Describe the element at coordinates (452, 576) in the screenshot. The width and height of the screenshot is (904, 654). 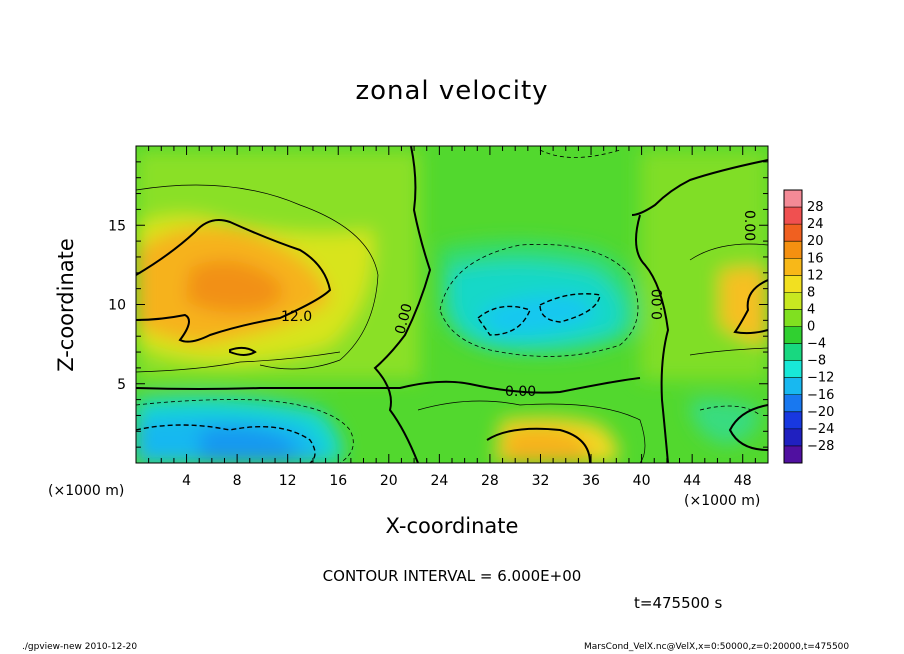
I see `contour-interval-note: CONTOUR INTERVAL = 6.000E+00` at that location.